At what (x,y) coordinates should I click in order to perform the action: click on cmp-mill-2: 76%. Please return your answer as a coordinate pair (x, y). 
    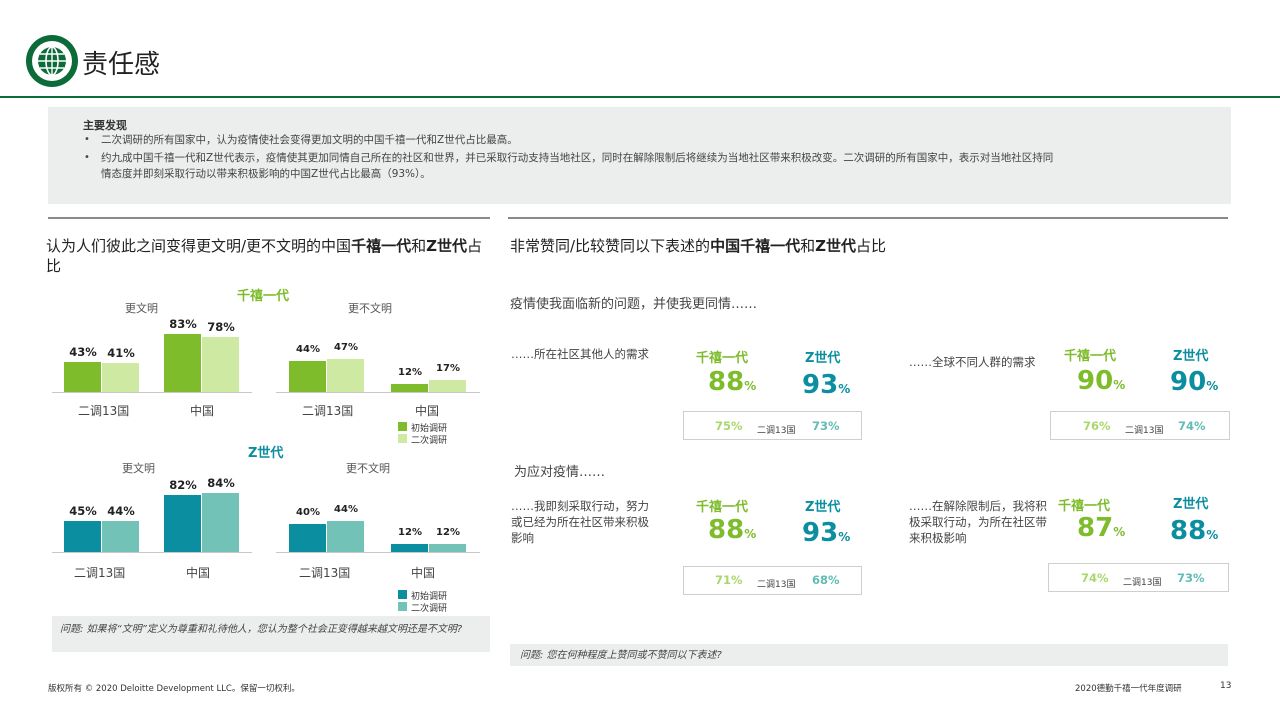
    Looking at the image, I should click on (1097, 426).